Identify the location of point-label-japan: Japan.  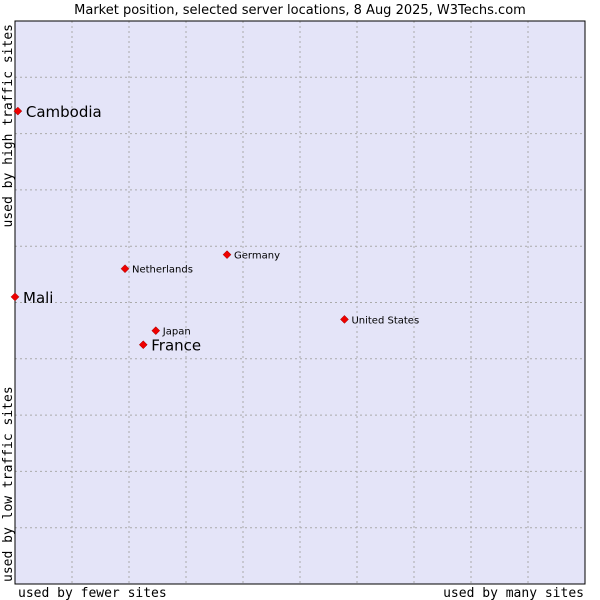
(176, 332).